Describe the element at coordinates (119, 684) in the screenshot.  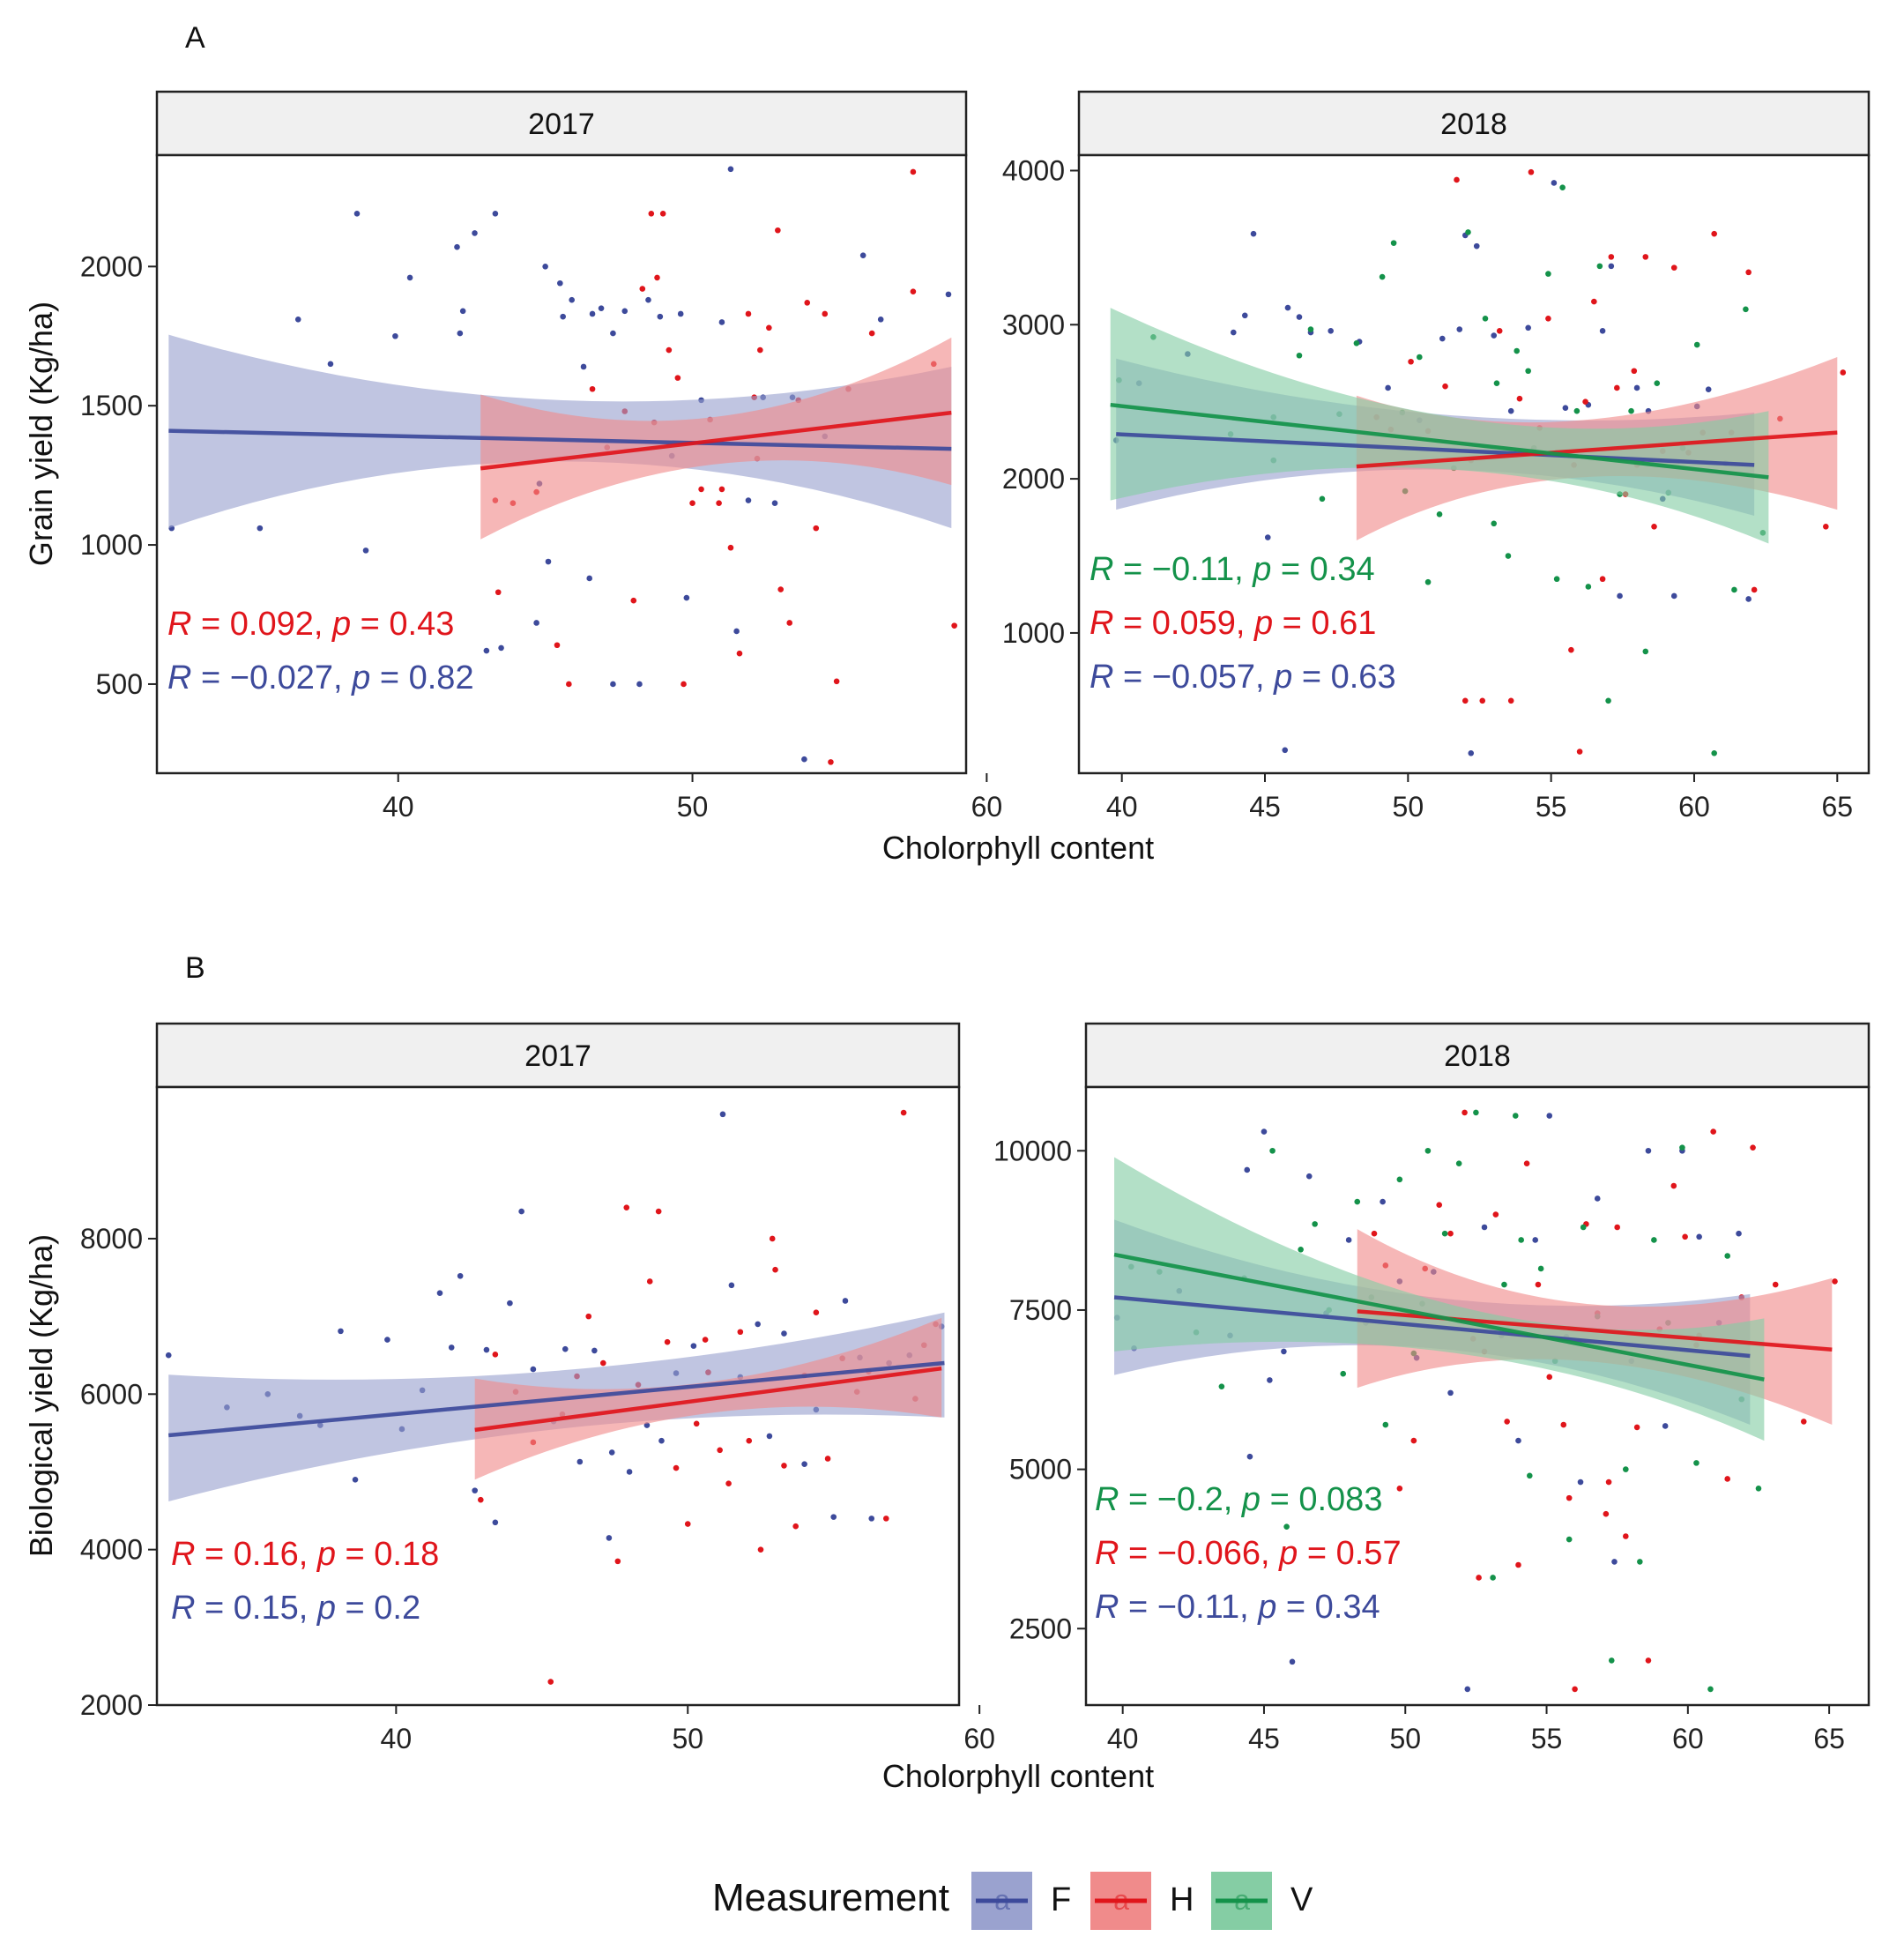
I see `y-tick-label: 500` at that location.